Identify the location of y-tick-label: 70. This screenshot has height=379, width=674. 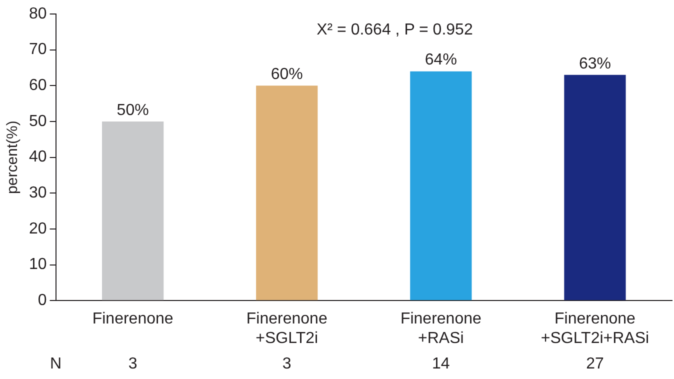
(38, 49).